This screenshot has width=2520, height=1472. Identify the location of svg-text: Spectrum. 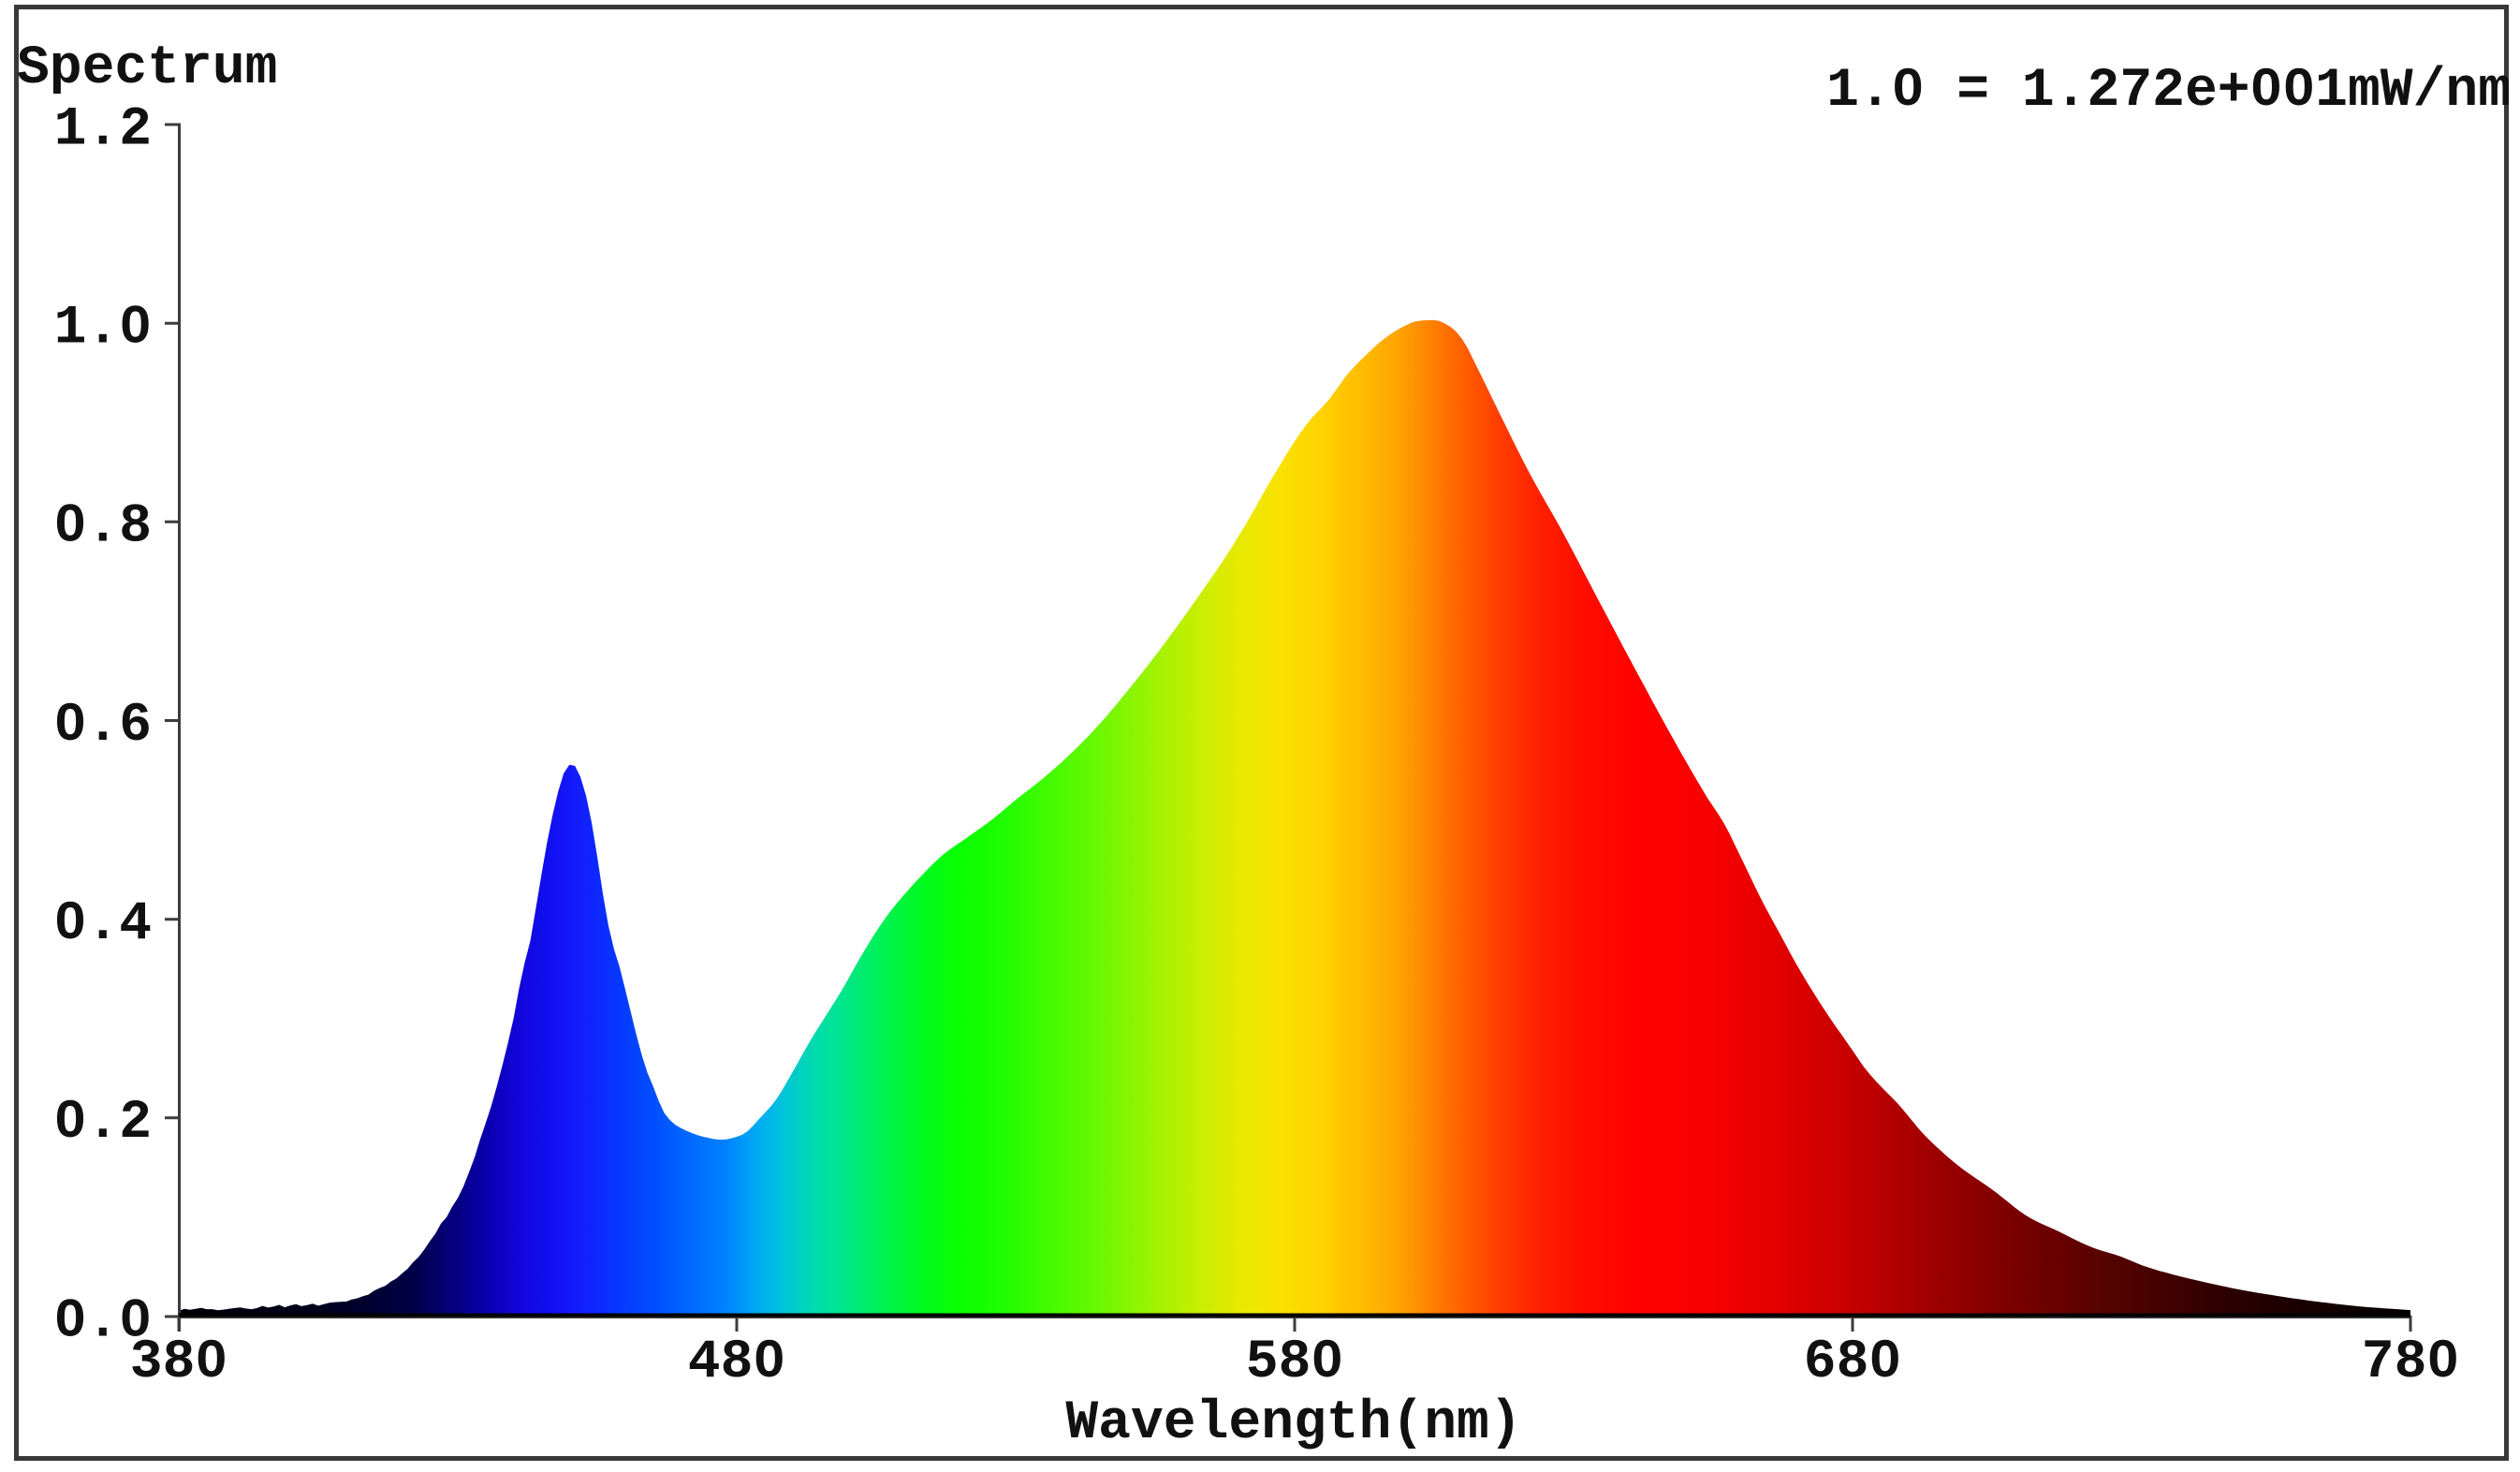
(147, 68).